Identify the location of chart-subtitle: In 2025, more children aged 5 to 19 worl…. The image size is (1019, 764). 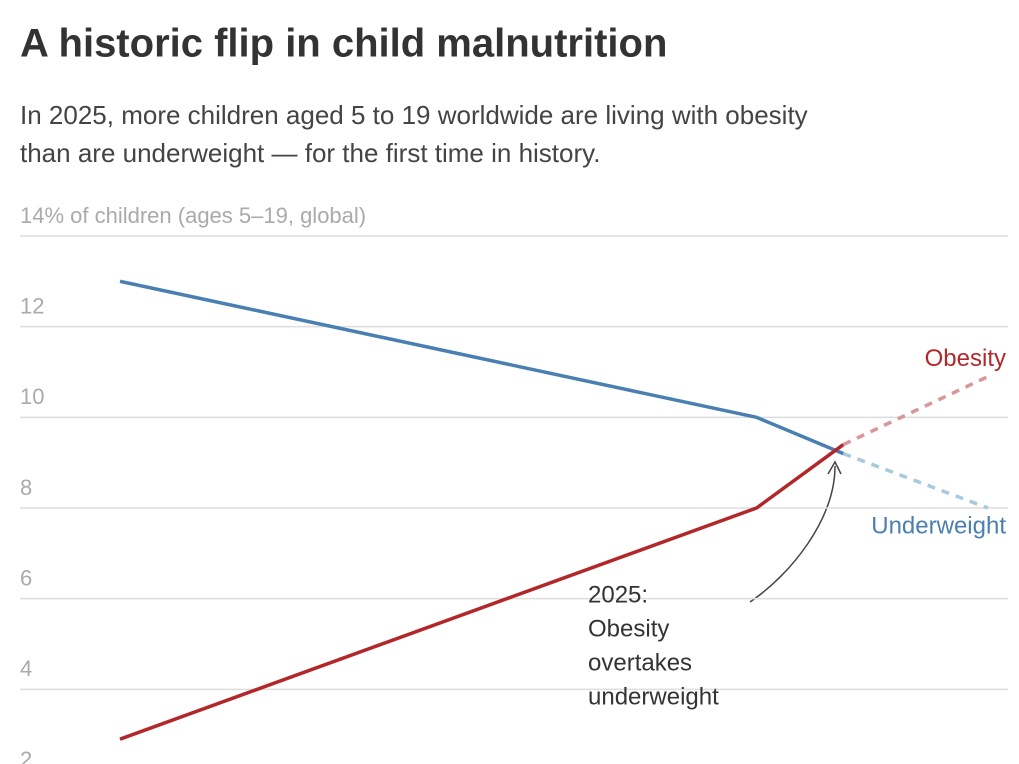
(414, 115).